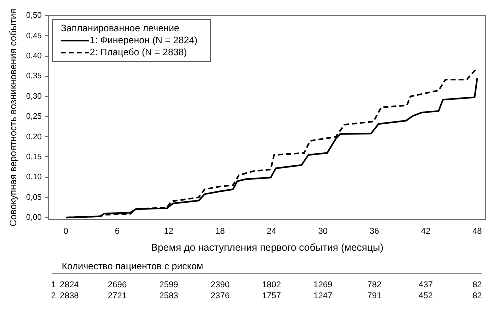  Describe the element at coordinates (120, 29) in the screenshot. I see `legend-title: Запланированное лечение` at that location.